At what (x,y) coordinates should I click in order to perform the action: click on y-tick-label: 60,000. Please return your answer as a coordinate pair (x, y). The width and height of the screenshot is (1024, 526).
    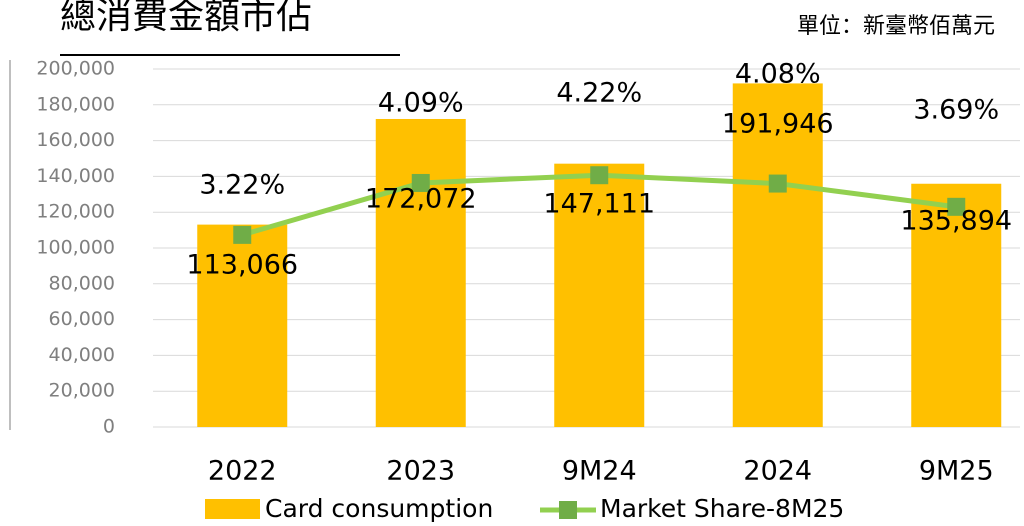
    Looking at the image, I should click on (82, 319).